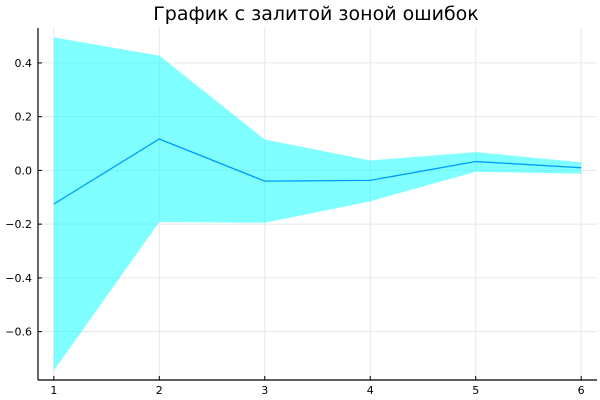  Describe the element at coordinates (159, 390) in the screenshot. I see `x-tick-label: 2` at that location.